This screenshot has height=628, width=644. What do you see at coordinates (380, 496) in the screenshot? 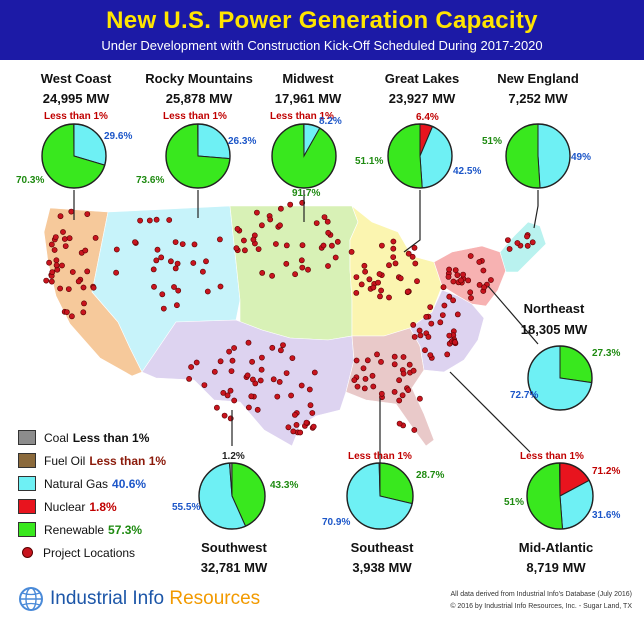
I see `pie-outline-southeast` at bounding box center [380, 496].